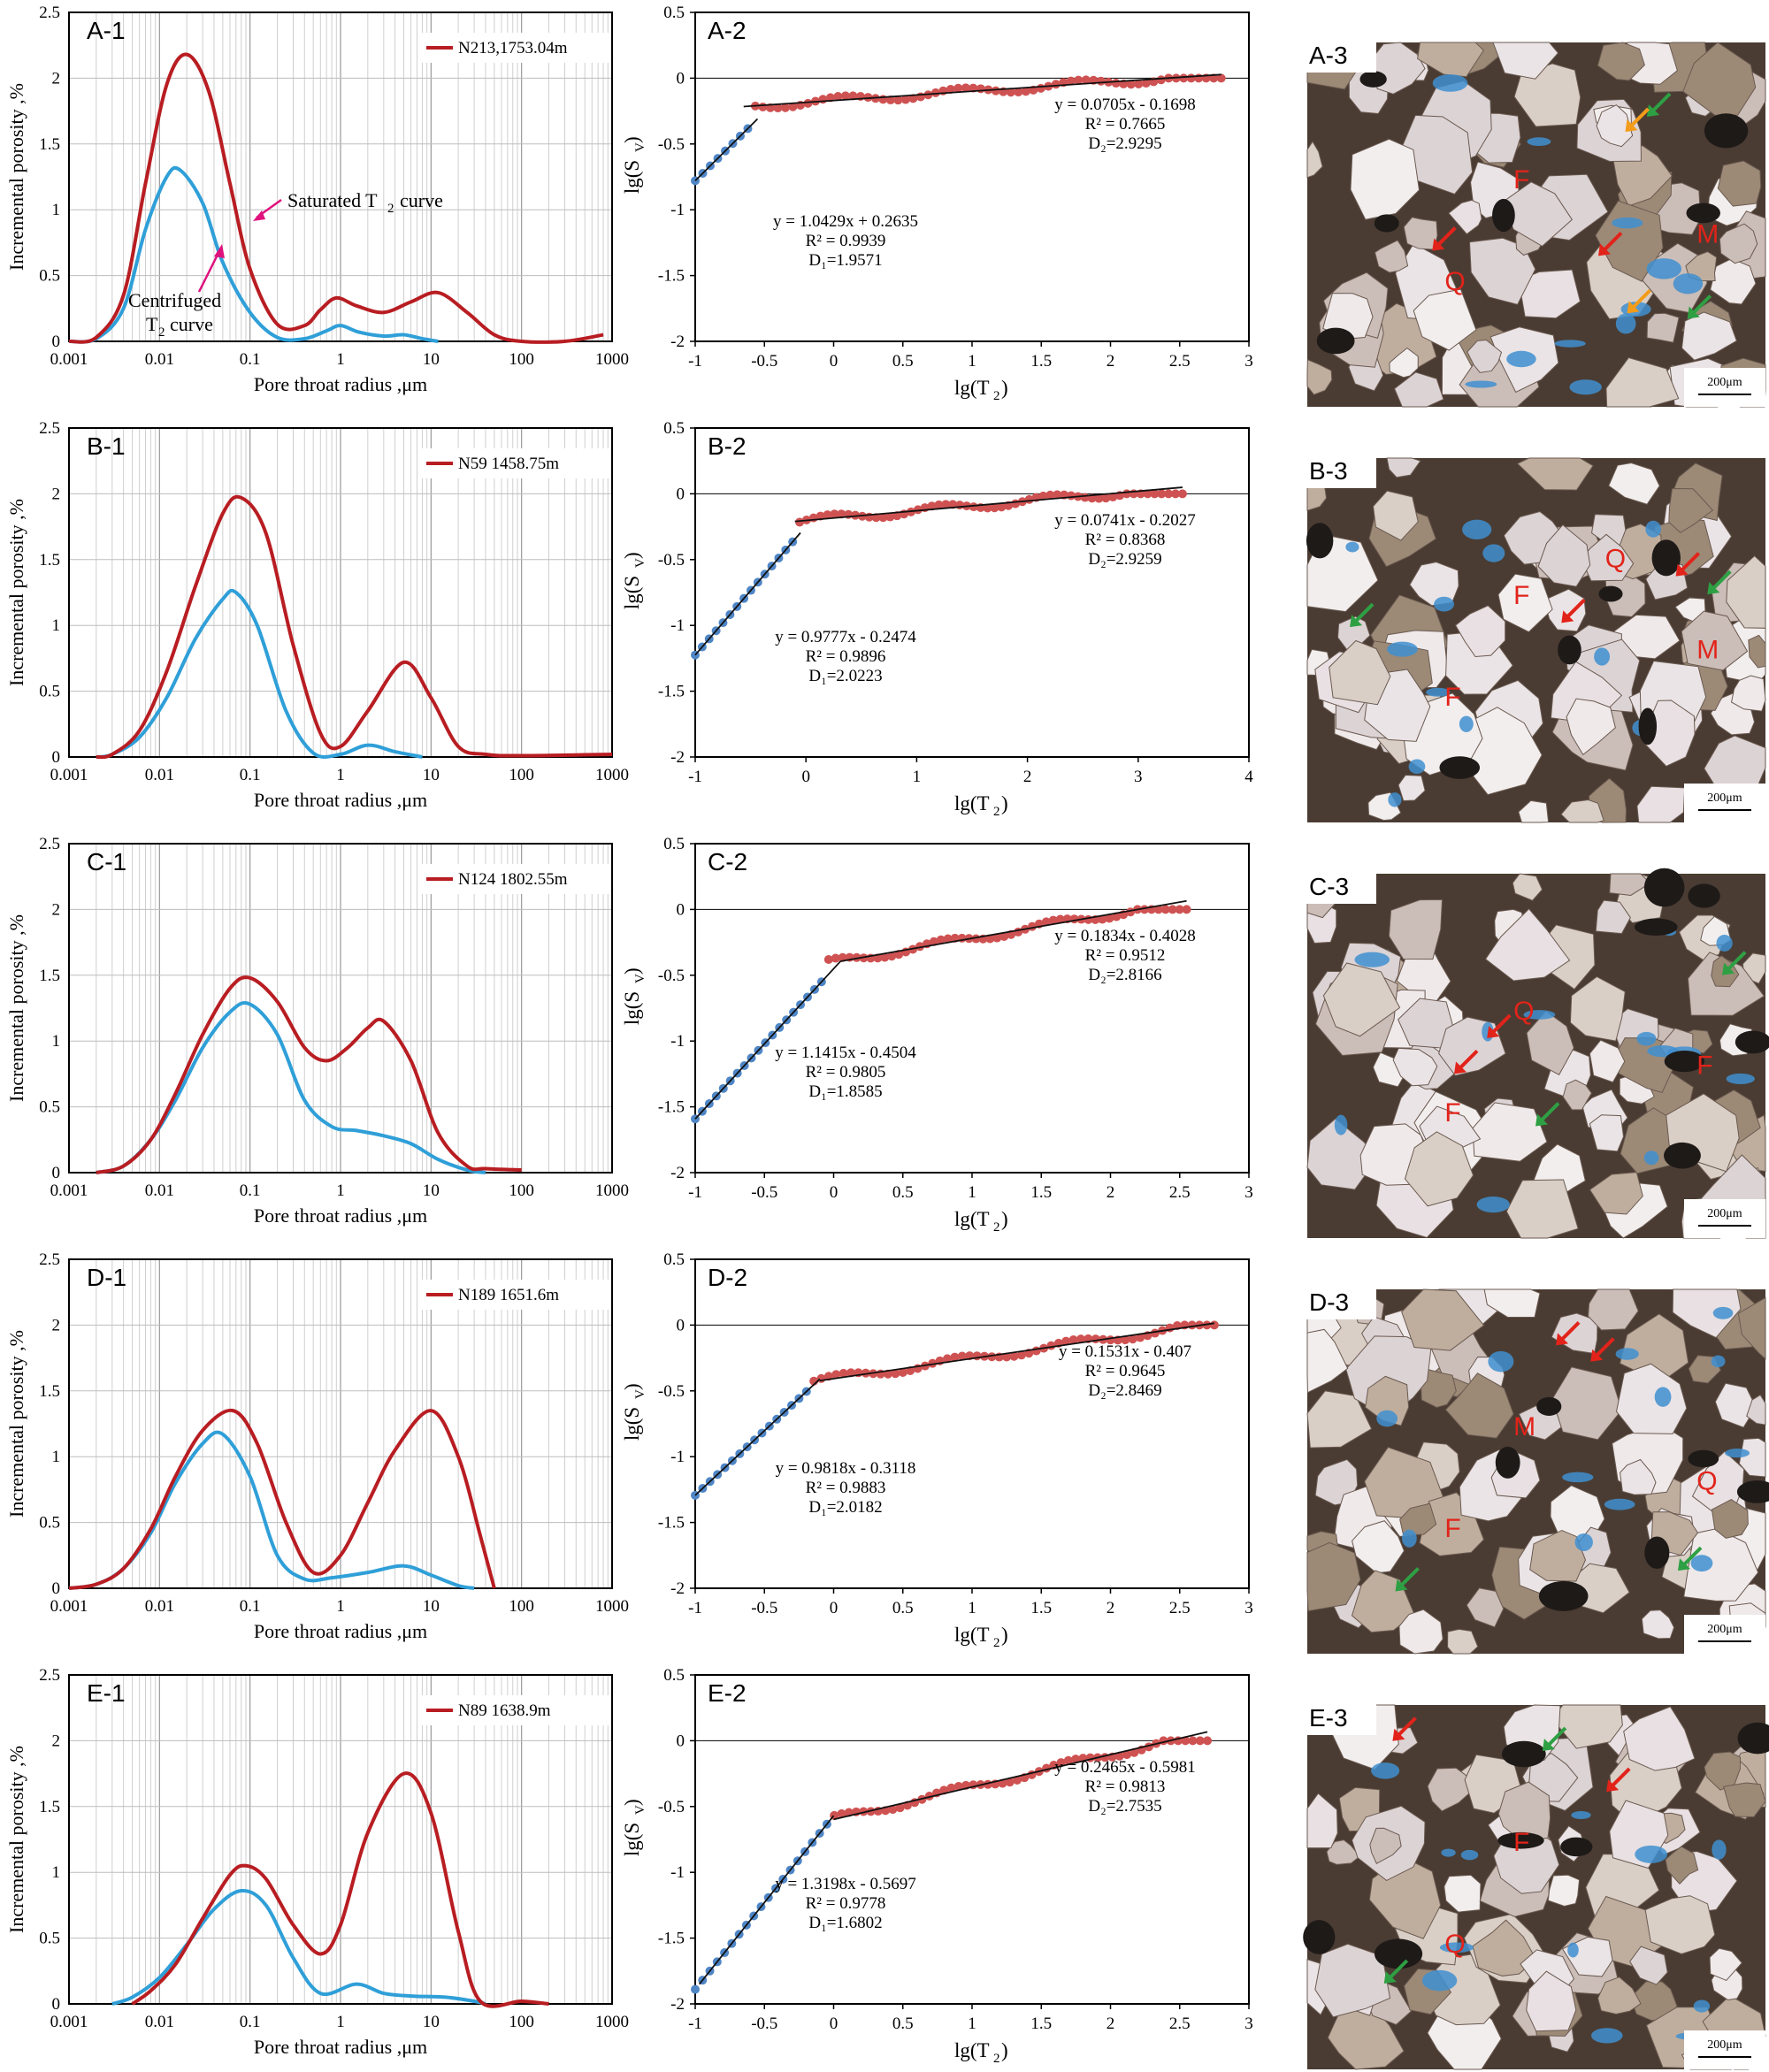 This screenshot has height=2072, width=1769. Describe the element at coordinates (903, 1608) in the screenshot. I see `x-tick-label: 0.5` at that location.